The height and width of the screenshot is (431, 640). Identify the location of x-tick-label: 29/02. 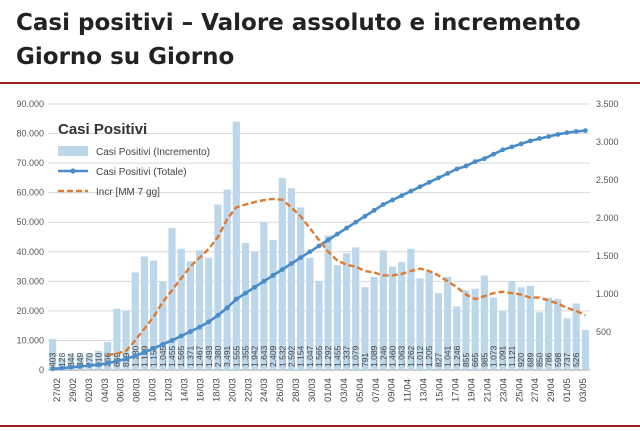
(73, 390).